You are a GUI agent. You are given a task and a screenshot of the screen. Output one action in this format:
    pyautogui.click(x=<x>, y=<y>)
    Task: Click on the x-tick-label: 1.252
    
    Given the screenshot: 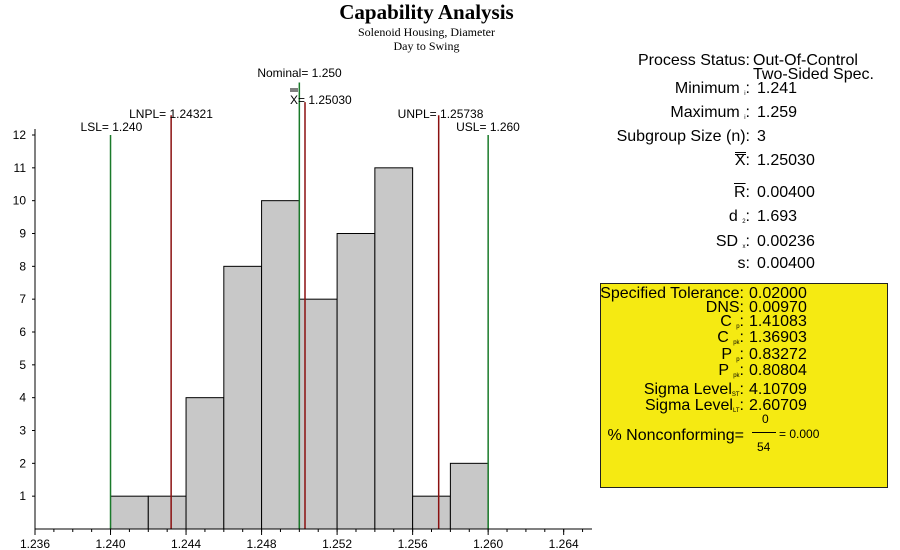 What is the action you would take?
    pyautogui.click(x=337, y=543)
    